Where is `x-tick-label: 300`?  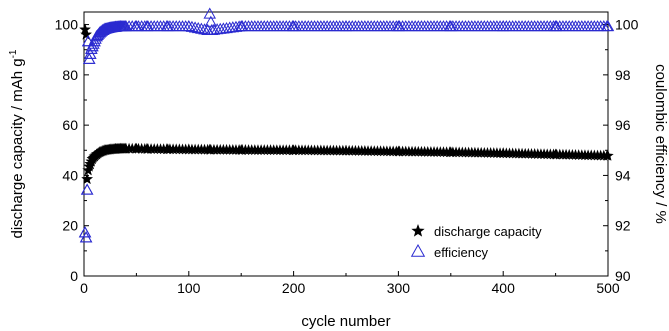
x-tick-label: 300 is located at coordinates (399, 288).